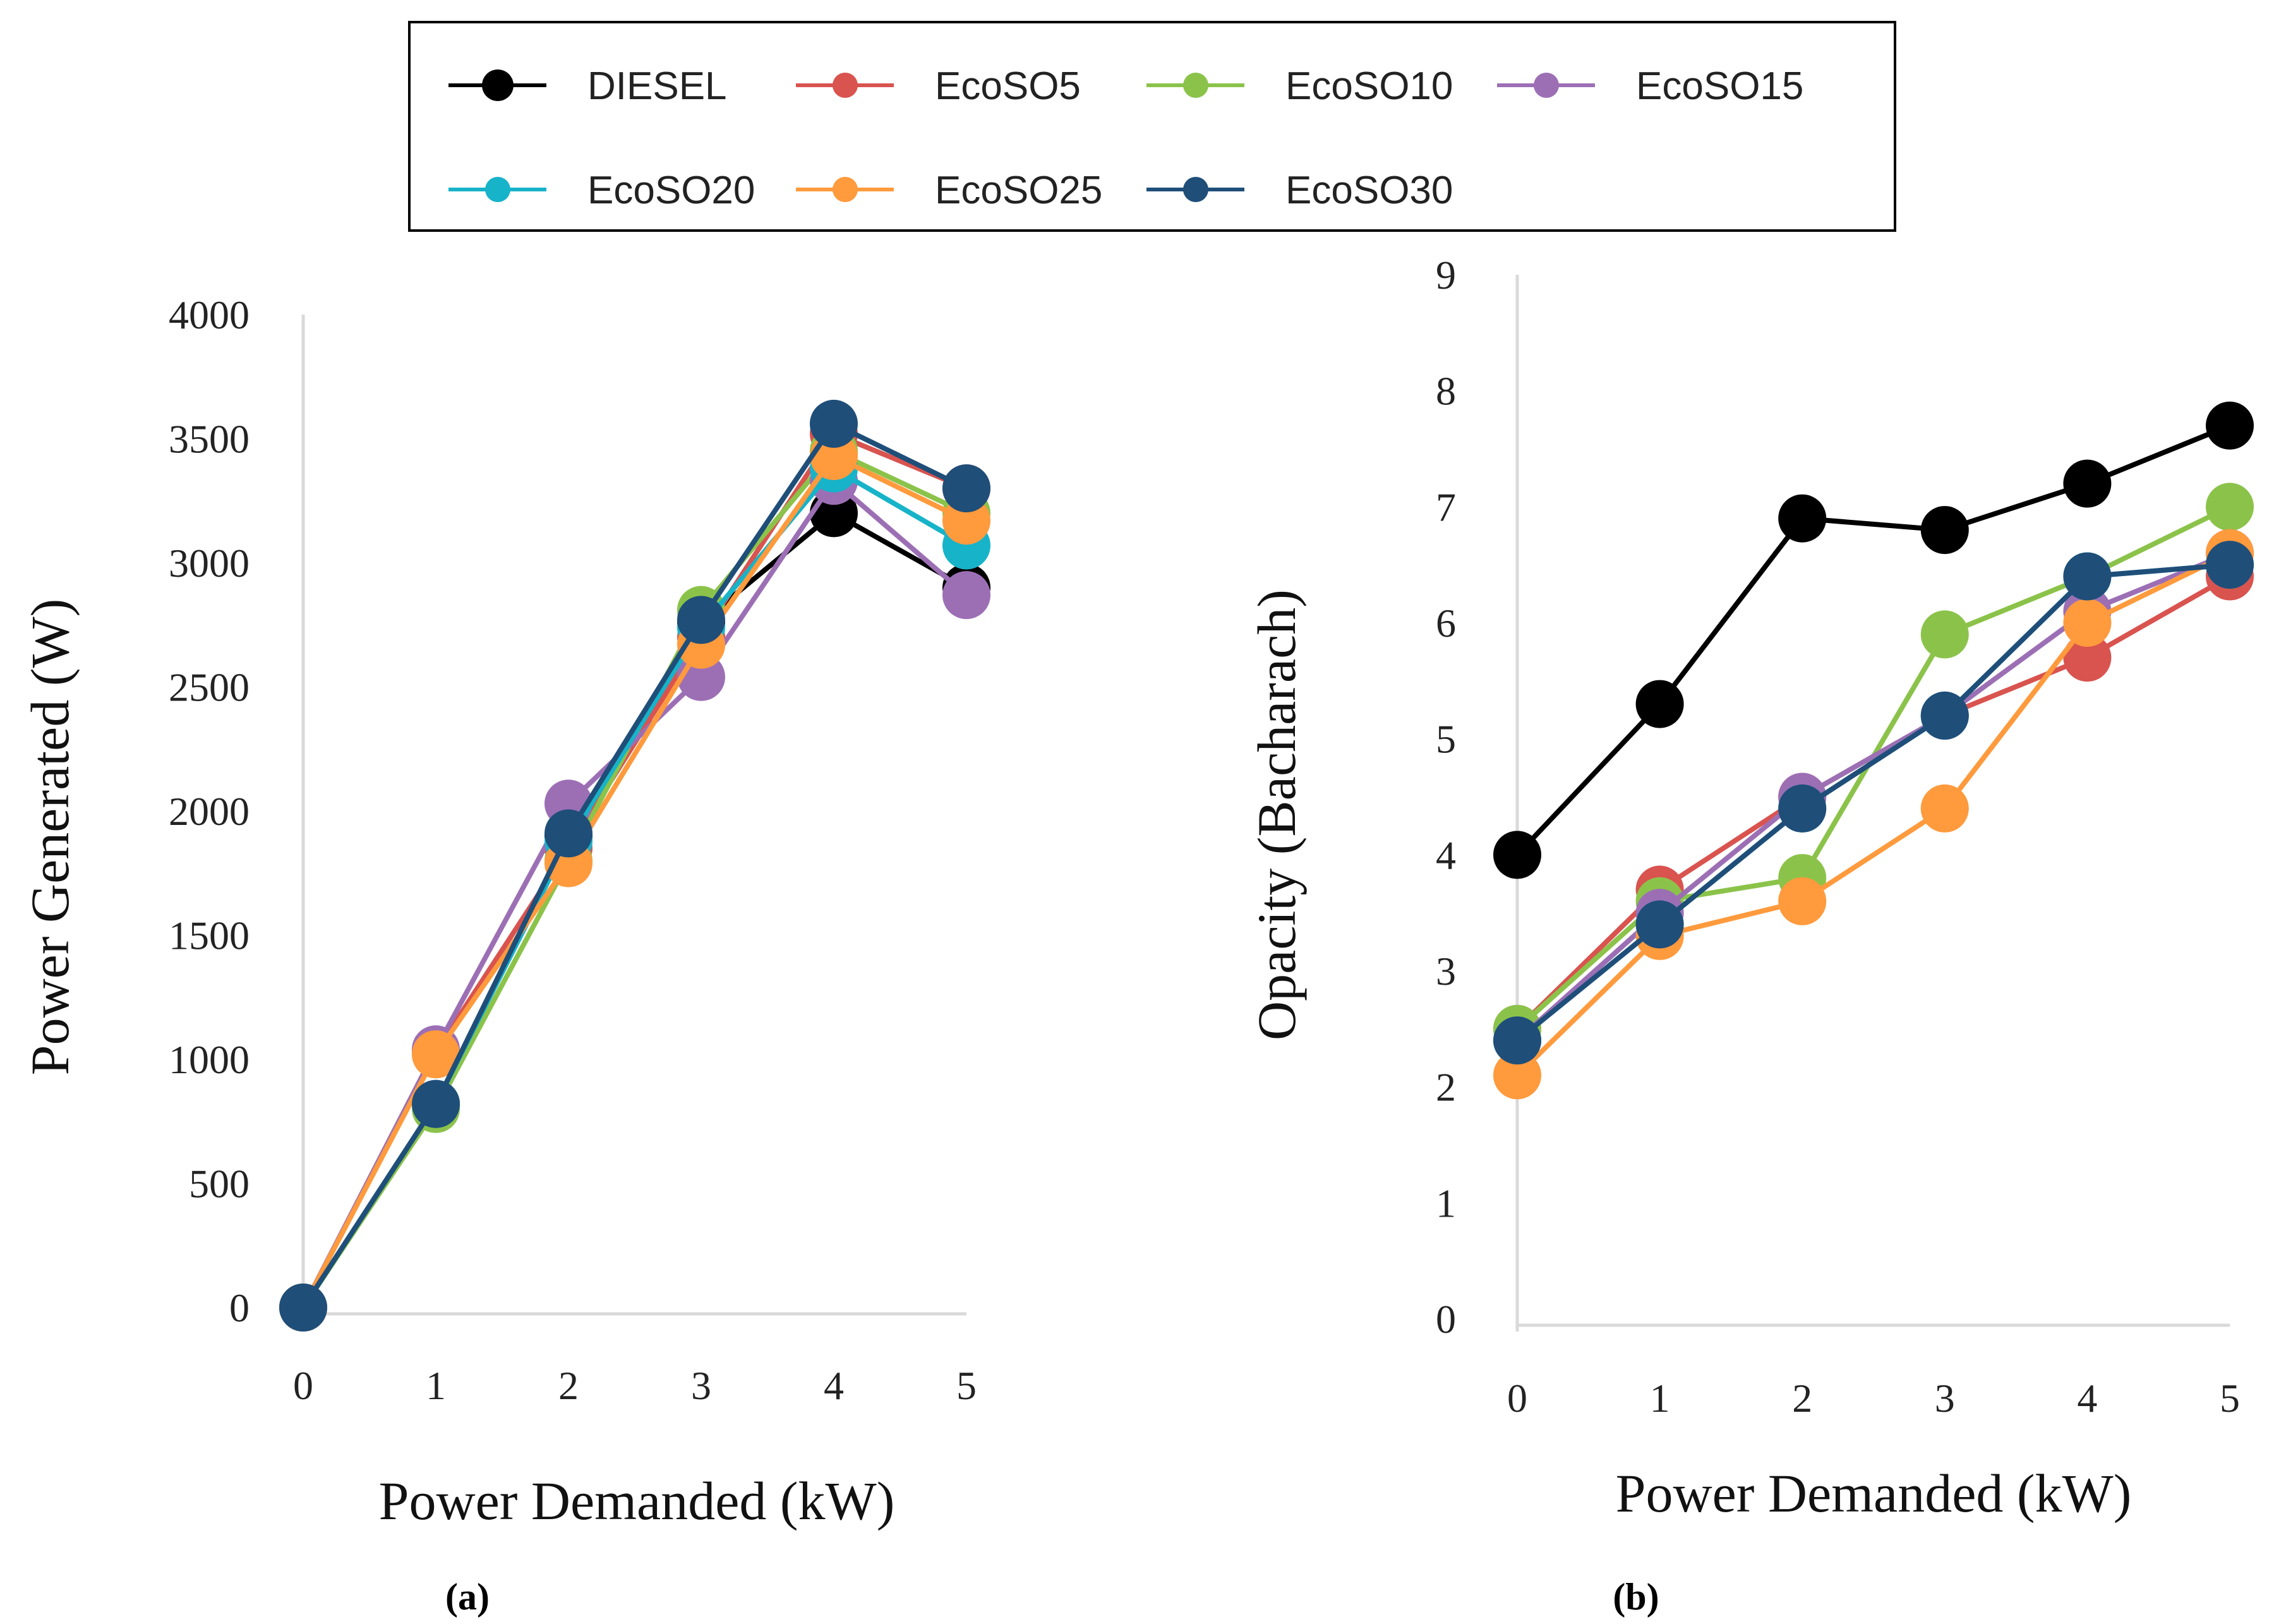 The image size is (2274, 1624). I want to click on legend-label: EcoSO30, so click(1369, 190).